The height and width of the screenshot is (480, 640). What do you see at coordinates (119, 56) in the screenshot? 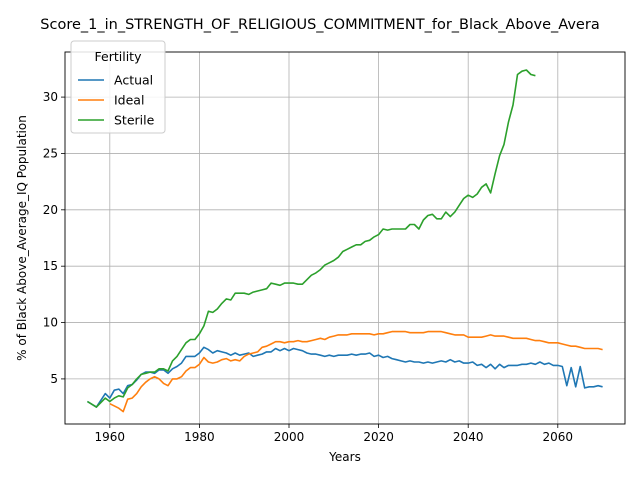
I see `legend-title: Fertility` at bounding box center [119, 56].